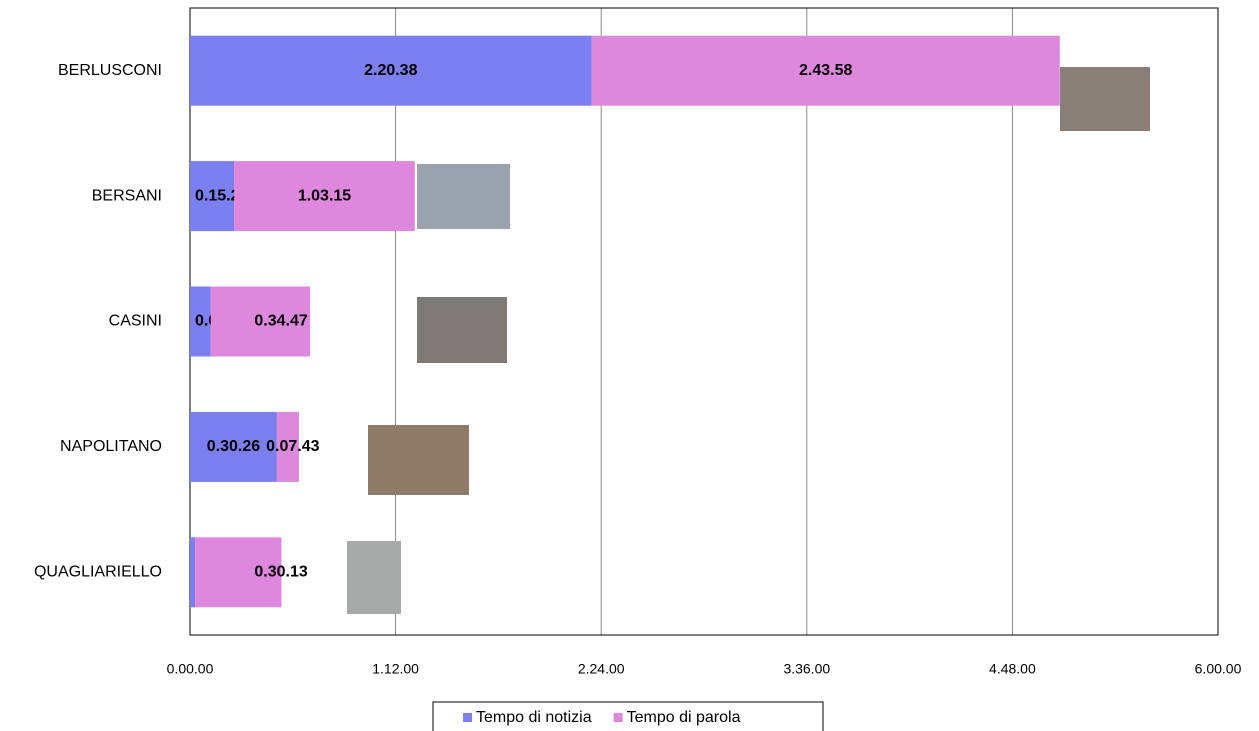 This screenshot has width=1259, height=731. What do you see at coordinates (395, 669) in the screenshot?
I see `x-tick-label: 1.12.00` at bounding box center [395, 669].